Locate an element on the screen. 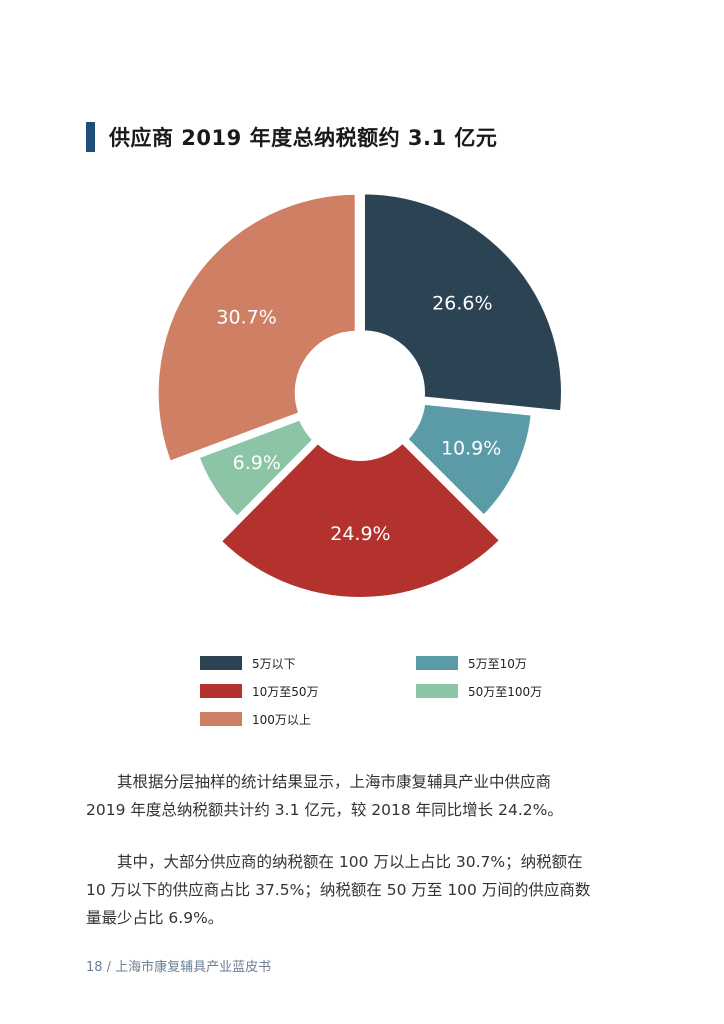 Image resolution: width=724 pixels, height=1024 pixels. legend-item-10w-50w: 10万至50万 is located at coordinates (259, 691).